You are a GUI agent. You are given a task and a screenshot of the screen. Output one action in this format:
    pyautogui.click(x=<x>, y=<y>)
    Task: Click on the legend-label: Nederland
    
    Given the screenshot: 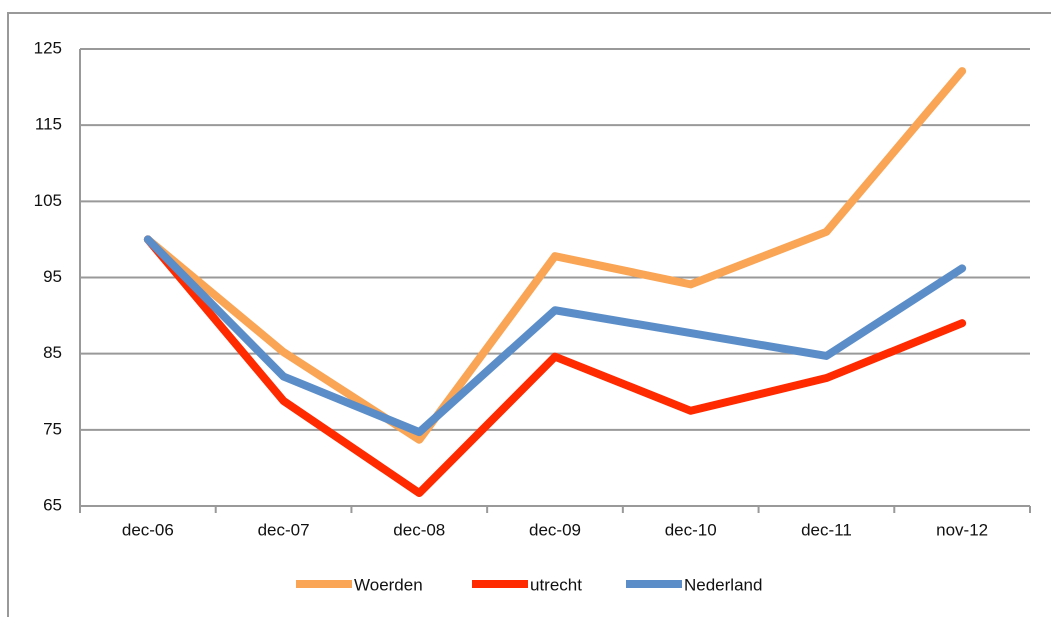 What is the action you would take?
    pyautogui.click(x=723, y=584)
    